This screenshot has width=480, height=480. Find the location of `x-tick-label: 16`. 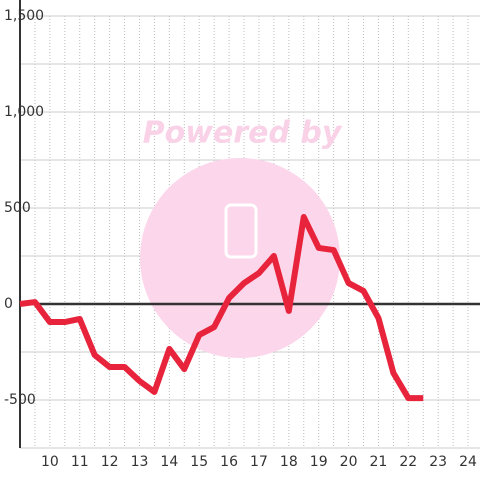

x-tick-label: 16 is located at coordinates (229, 462).